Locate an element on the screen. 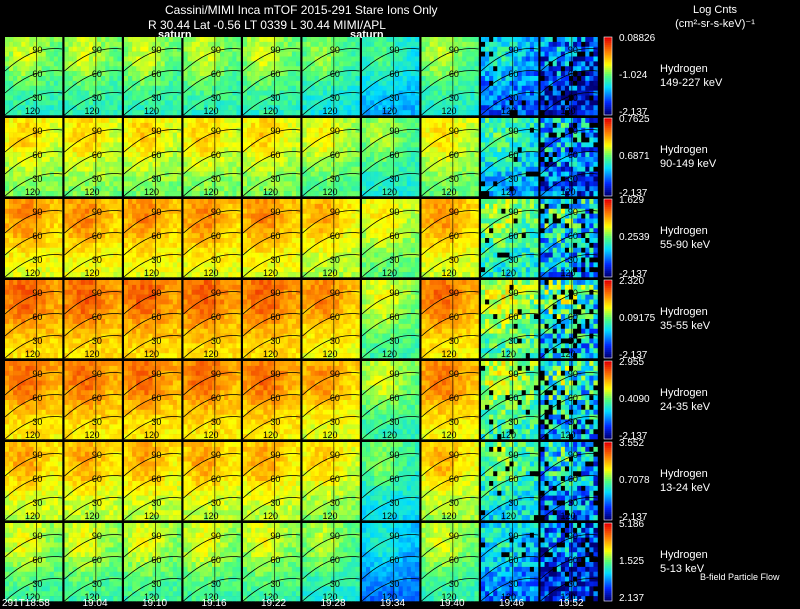  colorbar-mid-label: 0.4090 is located at coordinates (634, 399).